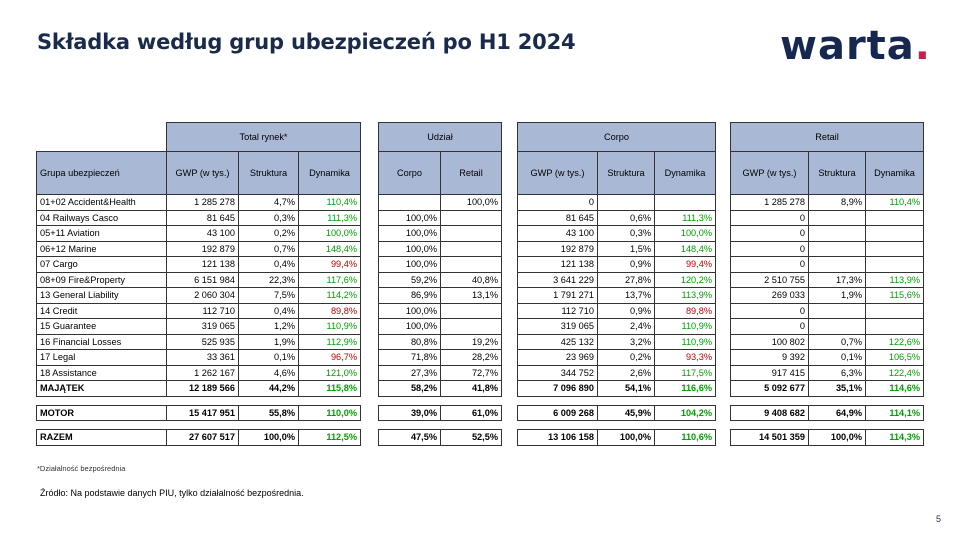  Describe the element at coordinates (626, 279) in the screenshot. I see `cell-c-str: 27,8%` at that location.